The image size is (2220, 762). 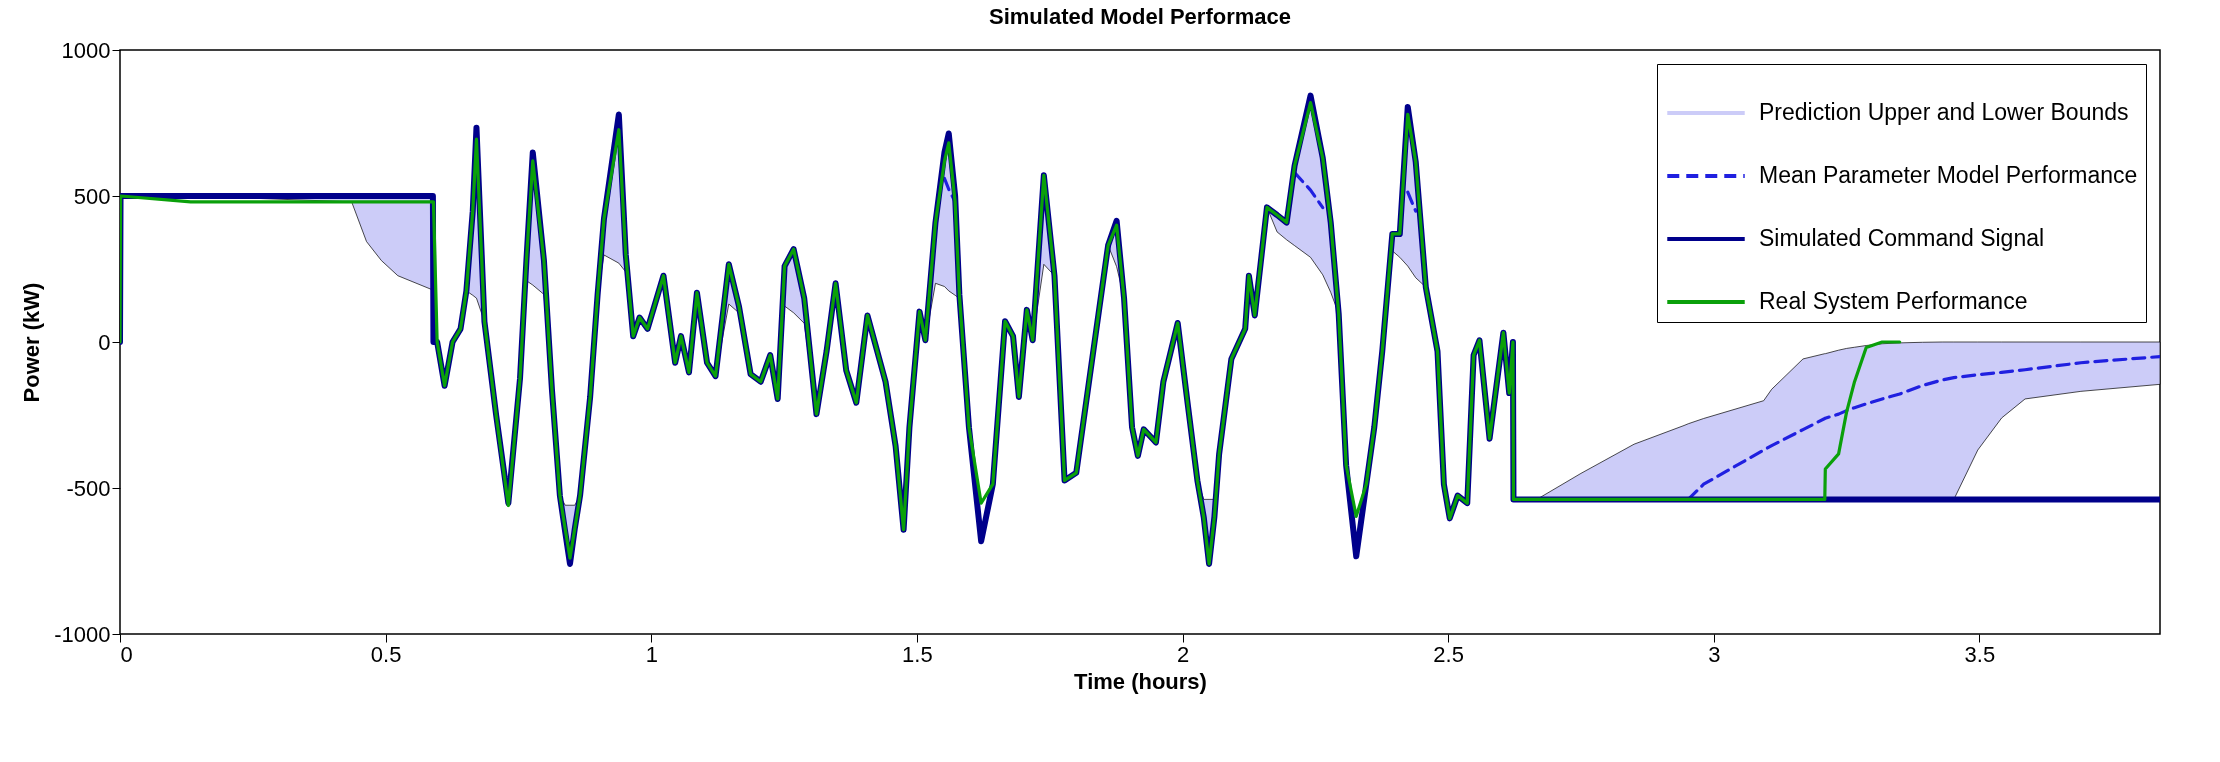 I want to click on legend-label: Prediction Upper and Lower Bounds, so click(x=1944, y=112).